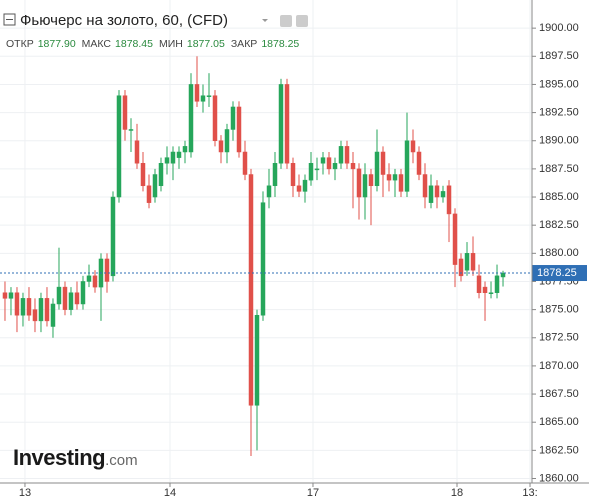 Image resolution: width=589 pixels, height=504 pixels. Describe the element at coordinates (124, 20) in the screenshot. I see `chart-title: Фьючерс на золото, 60, (CFD)` at that location.